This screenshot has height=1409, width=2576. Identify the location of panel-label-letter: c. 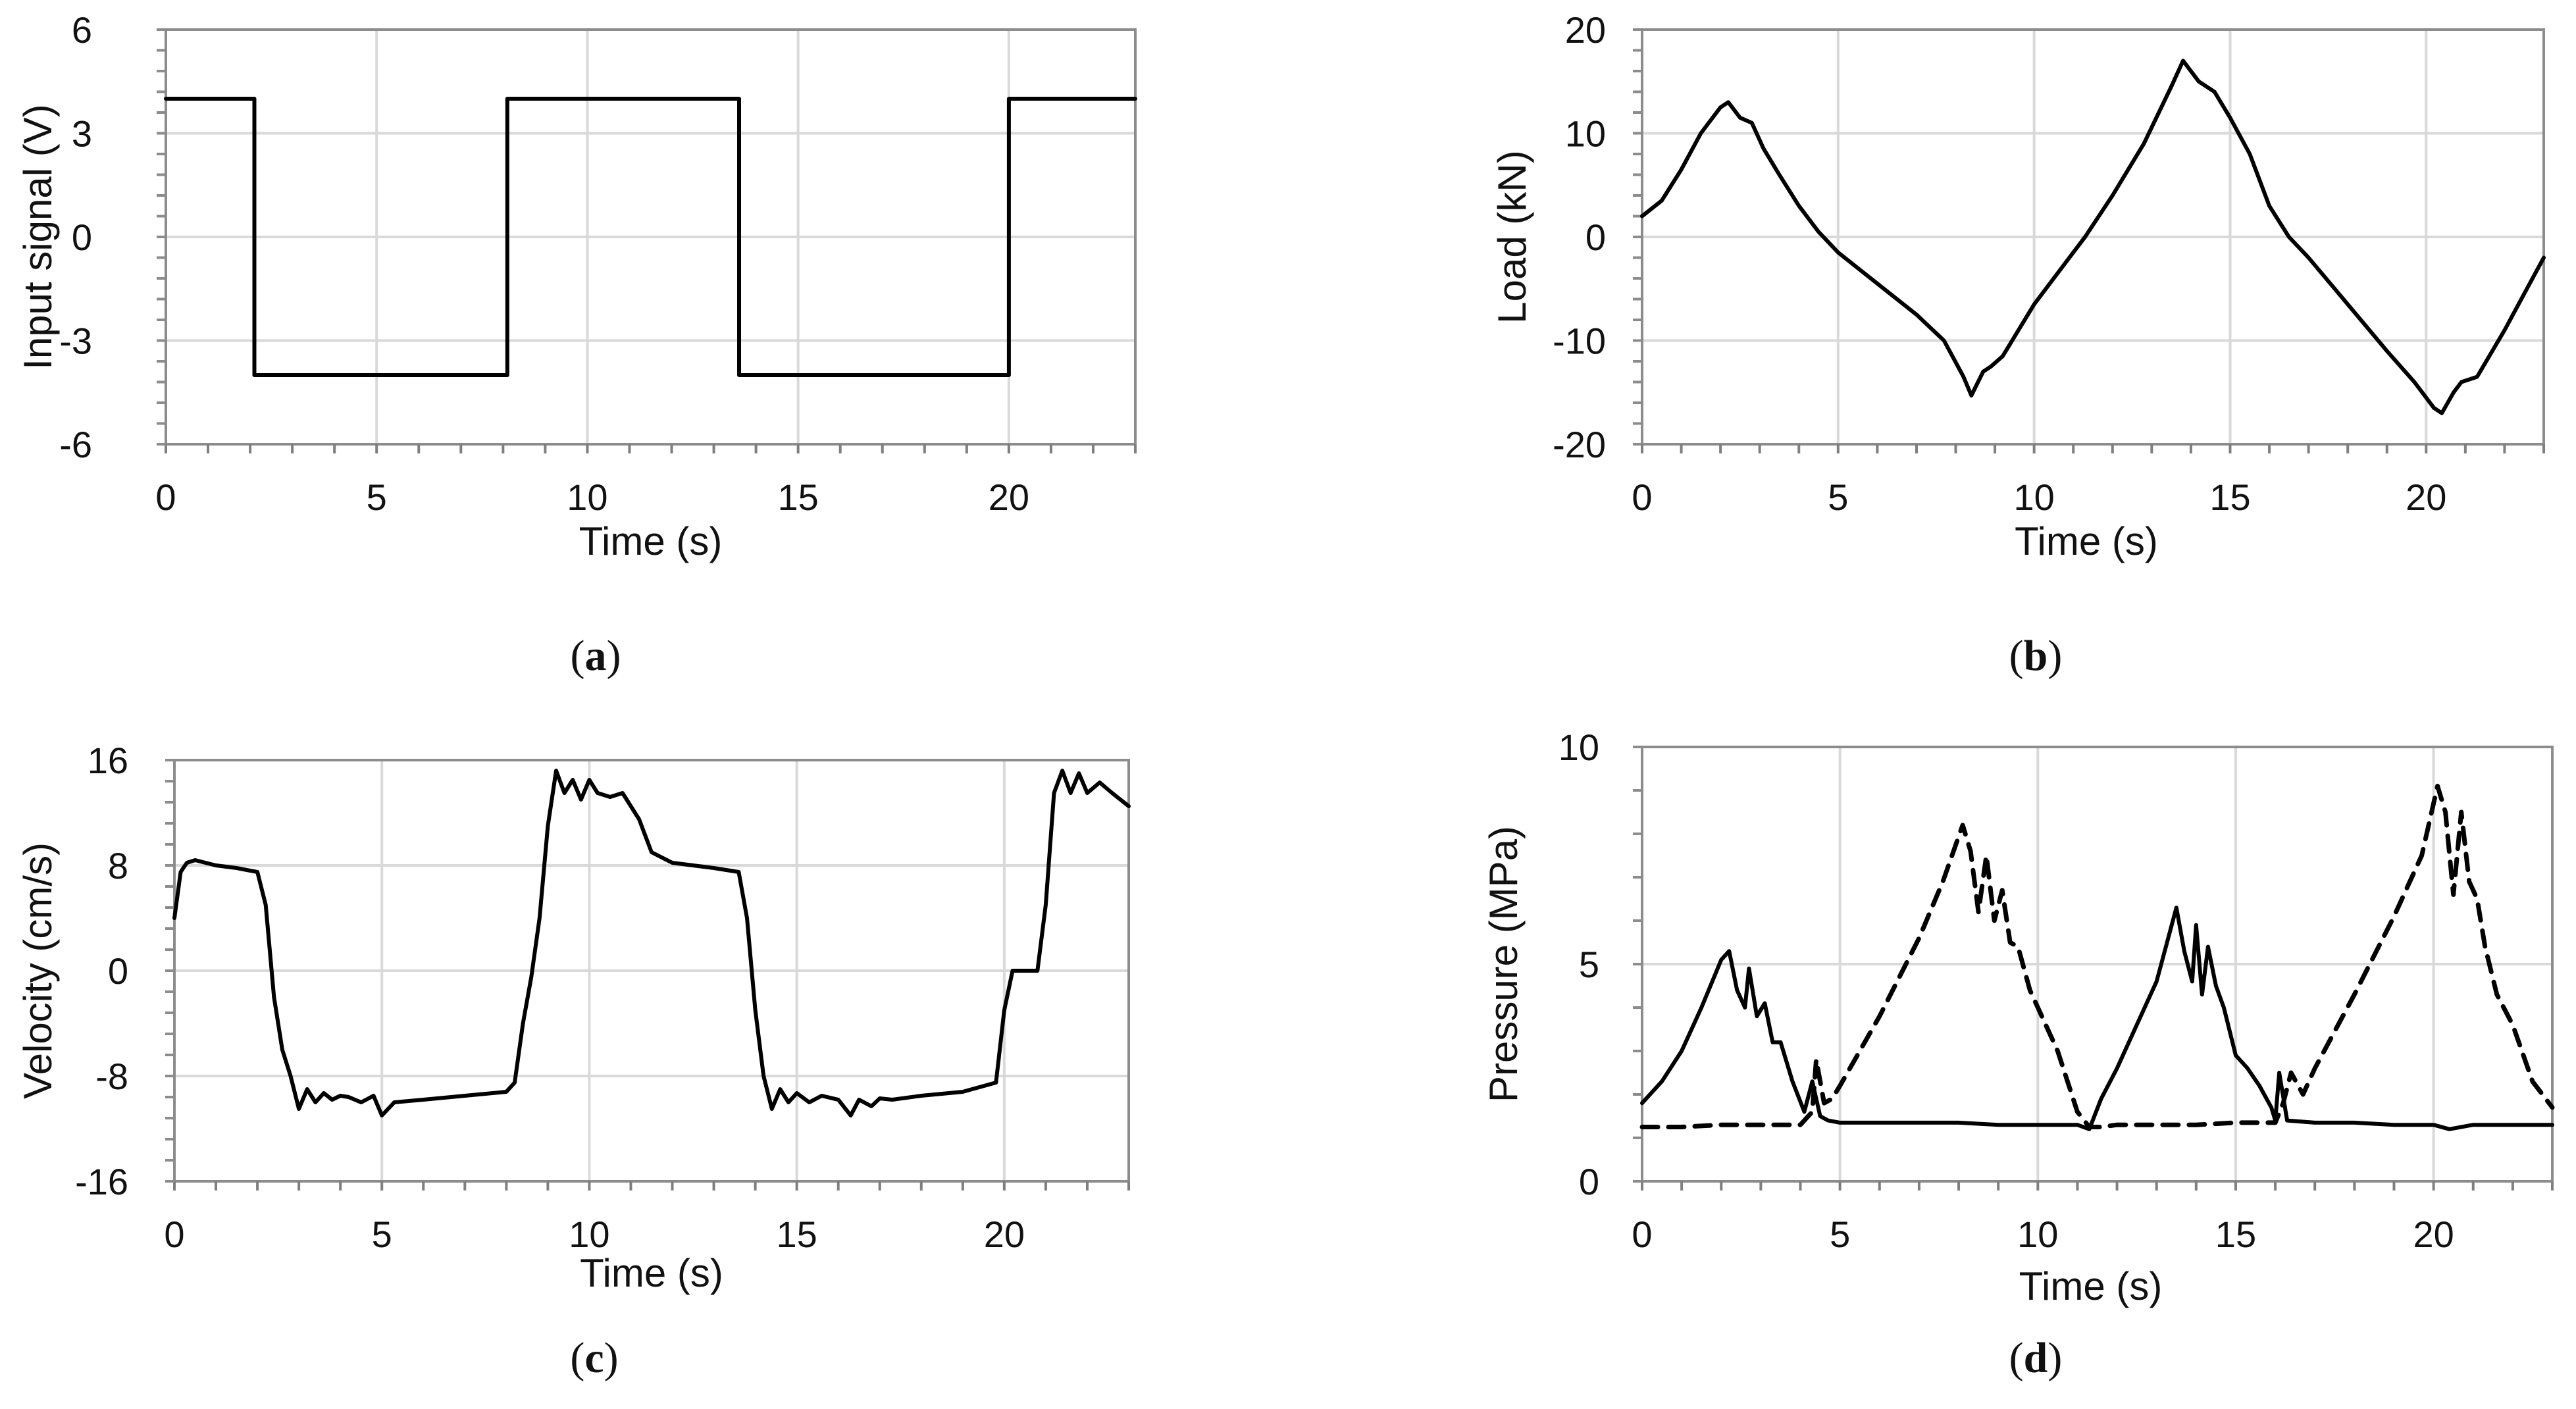
(594, 1358).